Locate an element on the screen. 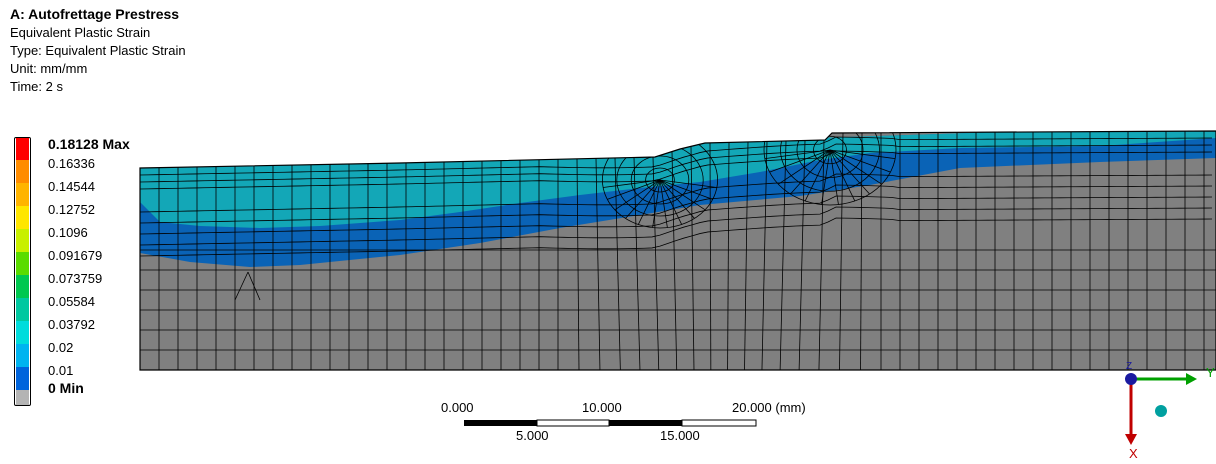  legend-item: 0.14544 is located at coordinates (87, 192).